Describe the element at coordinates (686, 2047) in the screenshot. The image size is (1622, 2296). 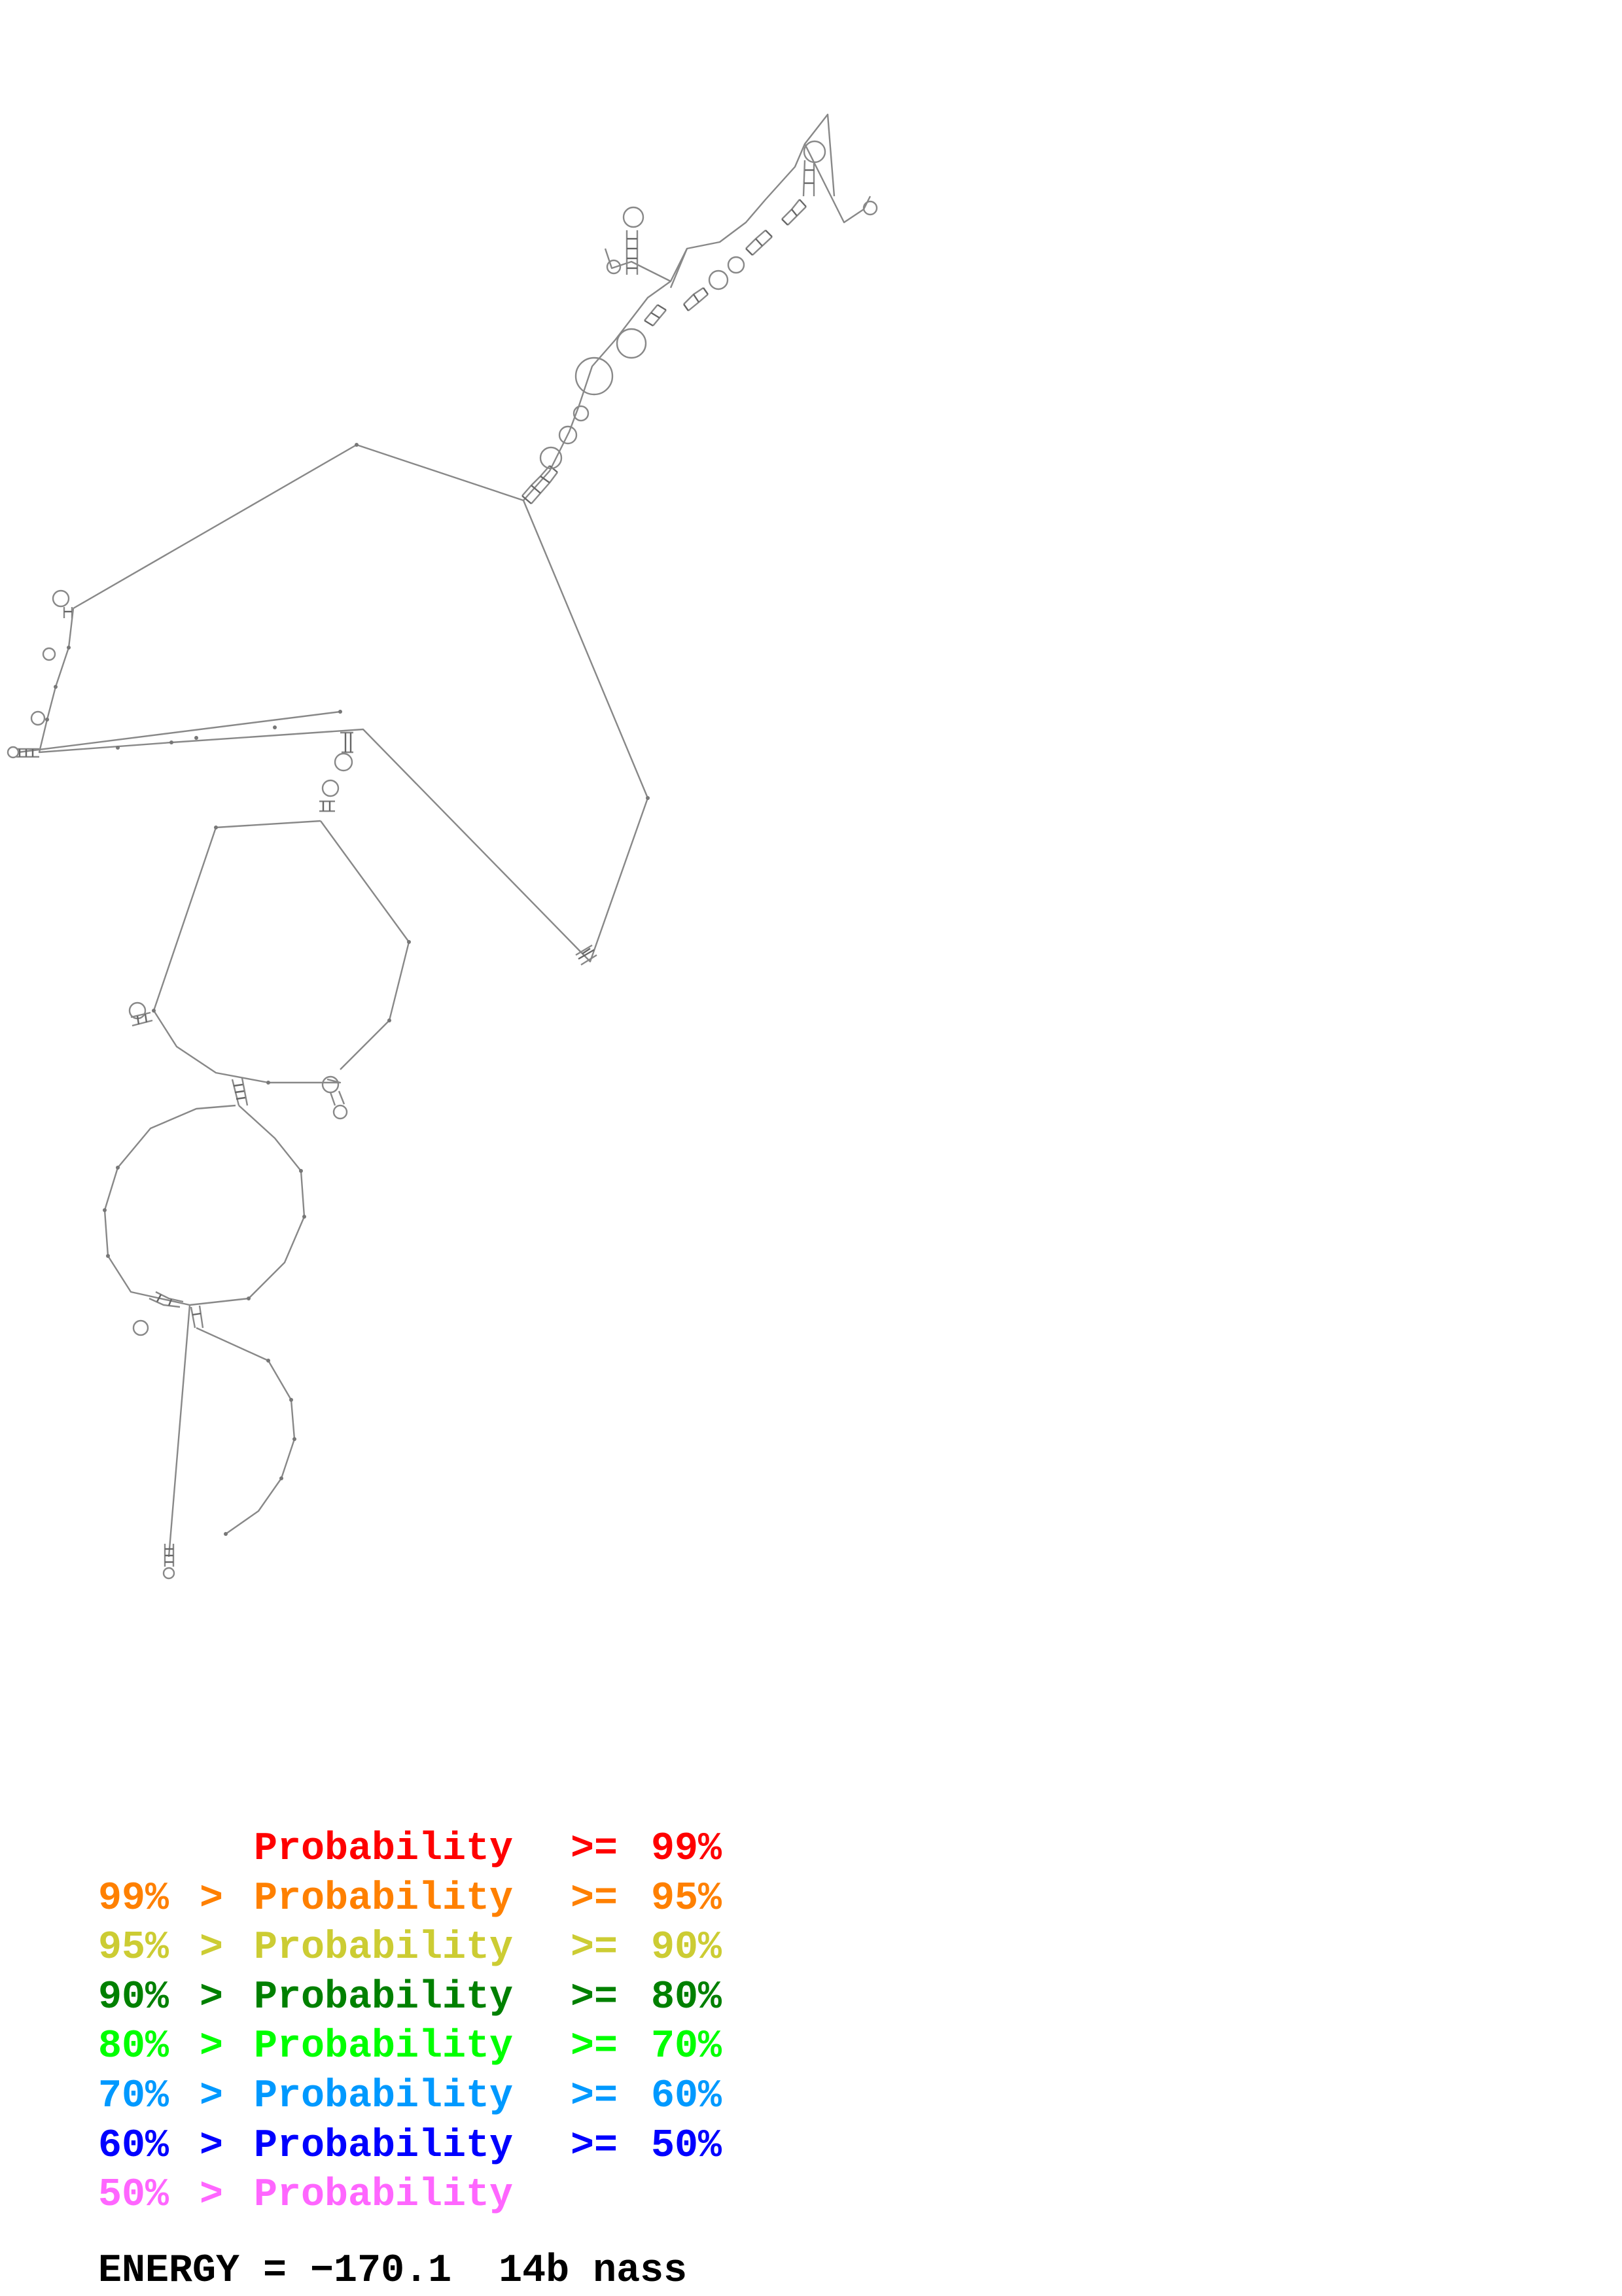
I see `legend-upper-bound: 70%` at that location.